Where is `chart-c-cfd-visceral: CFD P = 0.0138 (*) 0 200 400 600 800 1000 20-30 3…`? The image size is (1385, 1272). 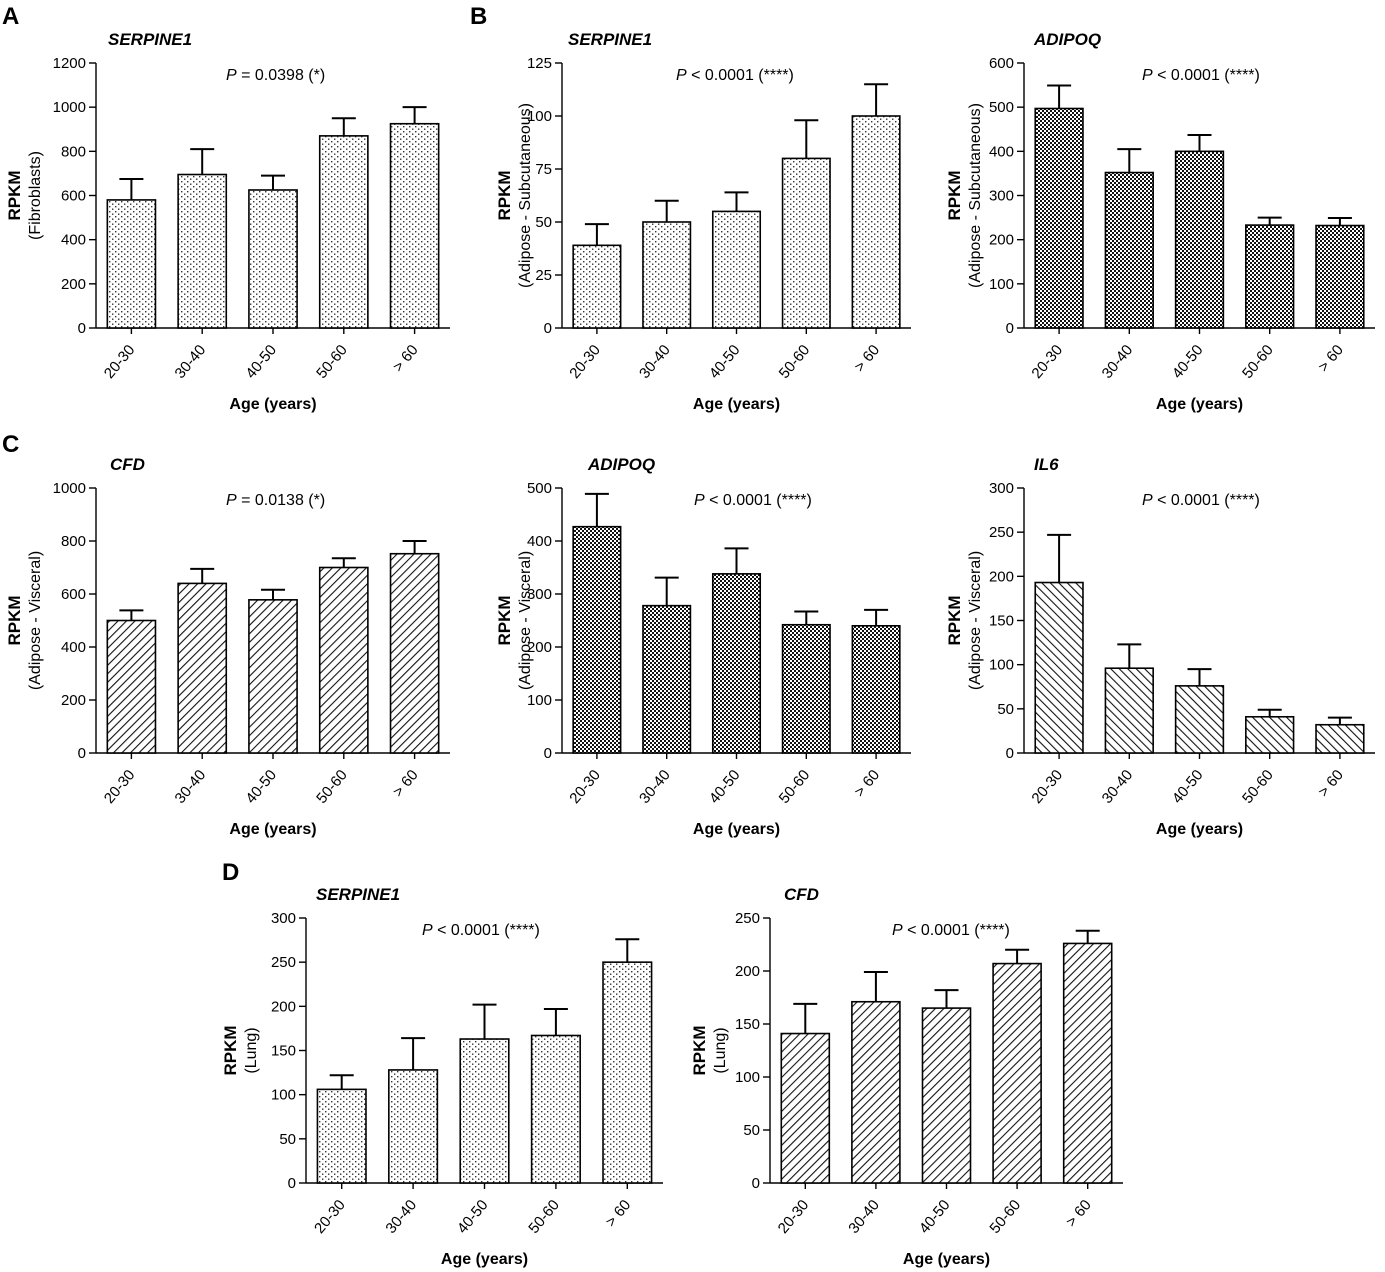
chart-c-cfd-visceral: CFD P = 0.0138 (*) 0 200 400 600 800 1000 20-30 3… is located at coordinates (227, 646).